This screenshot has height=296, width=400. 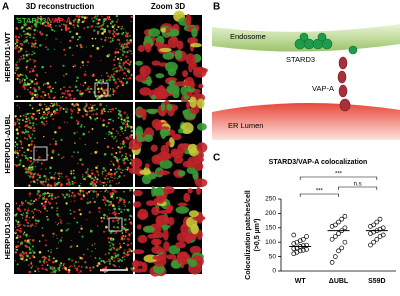 What do you see at coordinates (358, 185) in the screenshot?
I see `significance-label: n.s` at bounding box center [358, 185].